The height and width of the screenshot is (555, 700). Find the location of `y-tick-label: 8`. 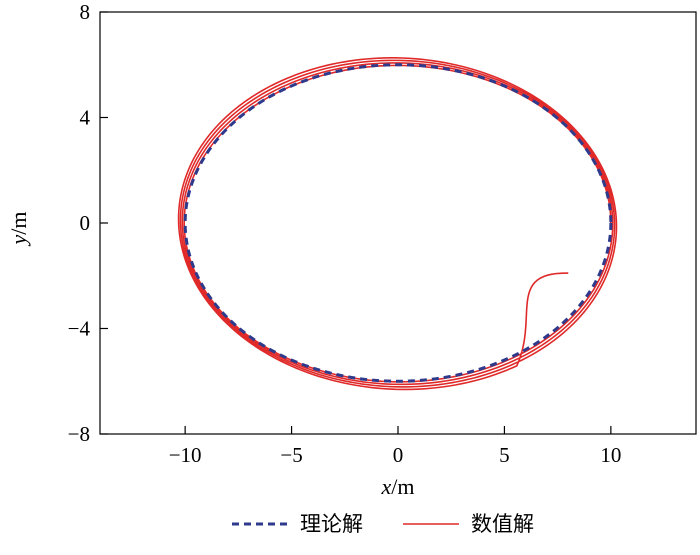

y-tick-label: 8 is located at coordinates (85, 12).